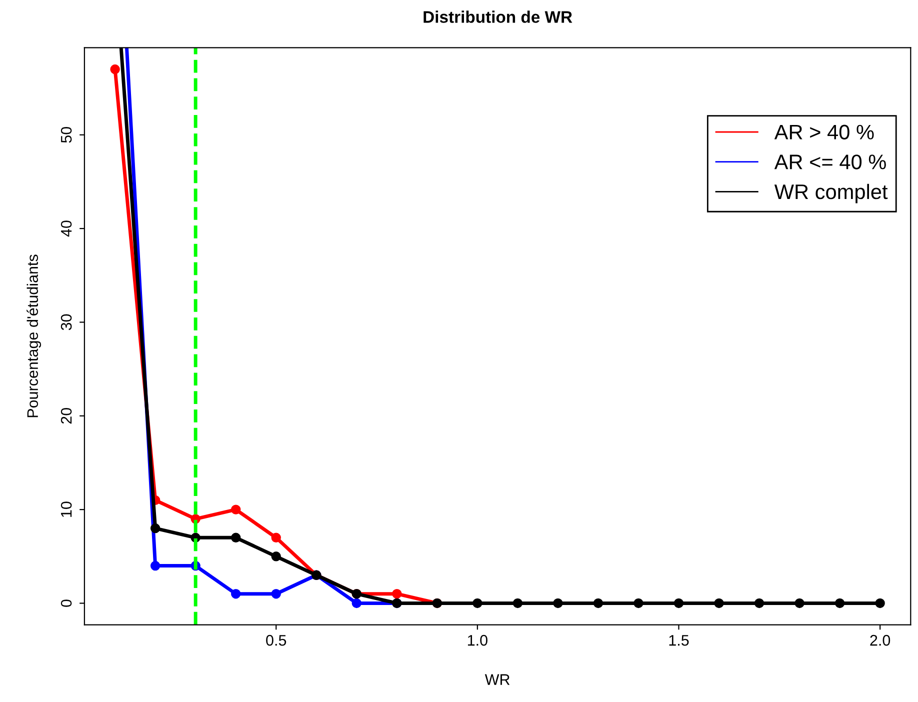  Describe the element at coordinates (880, 640) in the screenshot. I see `x-tick-label: 2.0` at that location.